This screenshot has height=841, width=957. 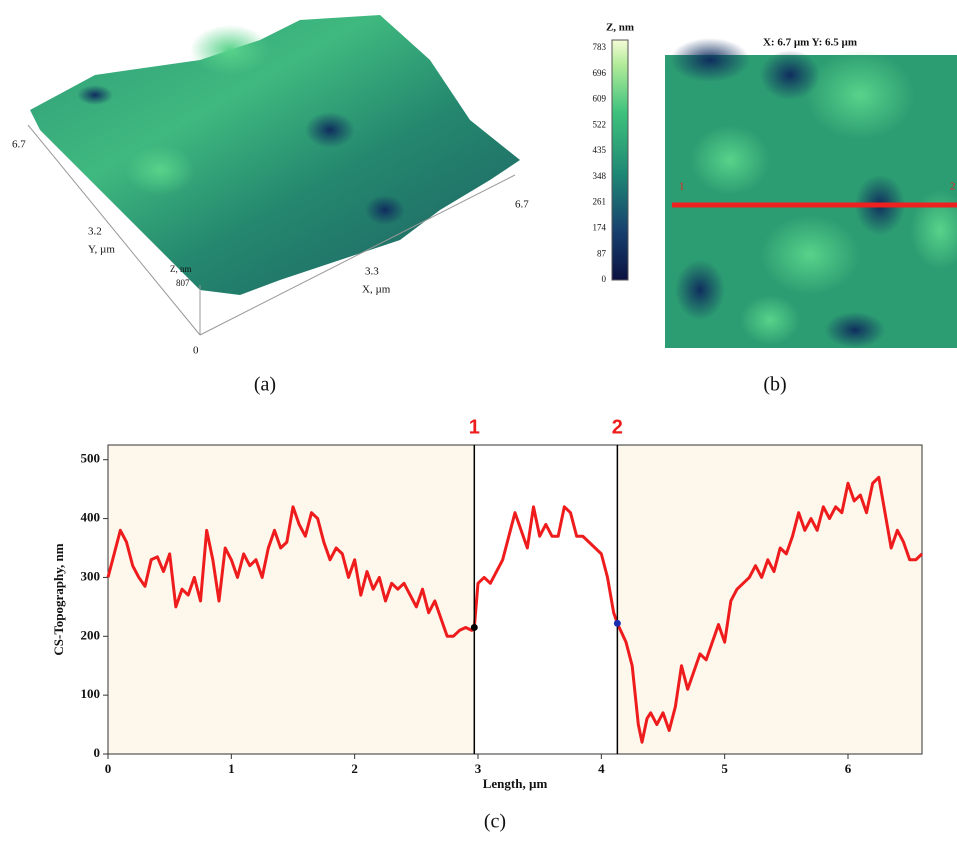 What do you see at coordinates (91, 693) in the screenshot?
I see `y-tick-label: 100` at bounding box center [91, 693].